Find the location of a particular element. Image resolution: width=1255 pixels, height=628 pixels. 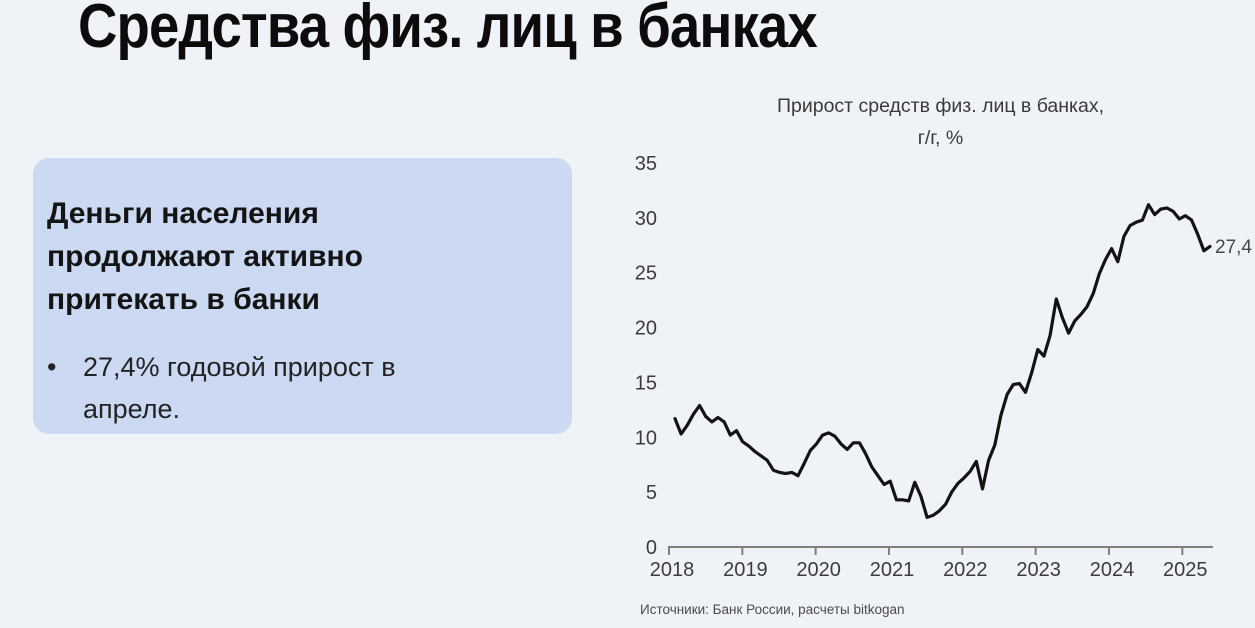

x-axis-tick-label: 2018 is located at coordinates (672, 570).